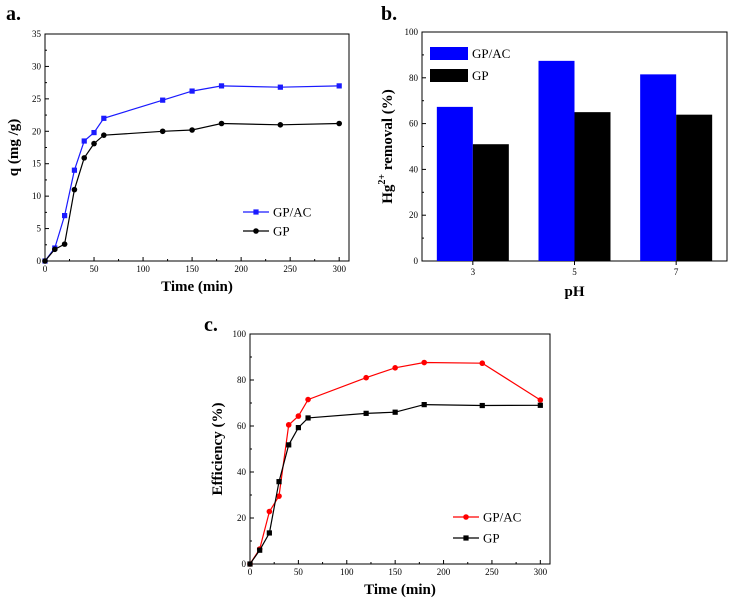 The width and height of the screenshot is (737, 605). Describe the element at coordinates (574, 272) in the screenshot. I see `panel-b-xtick-label: 5` at that location.